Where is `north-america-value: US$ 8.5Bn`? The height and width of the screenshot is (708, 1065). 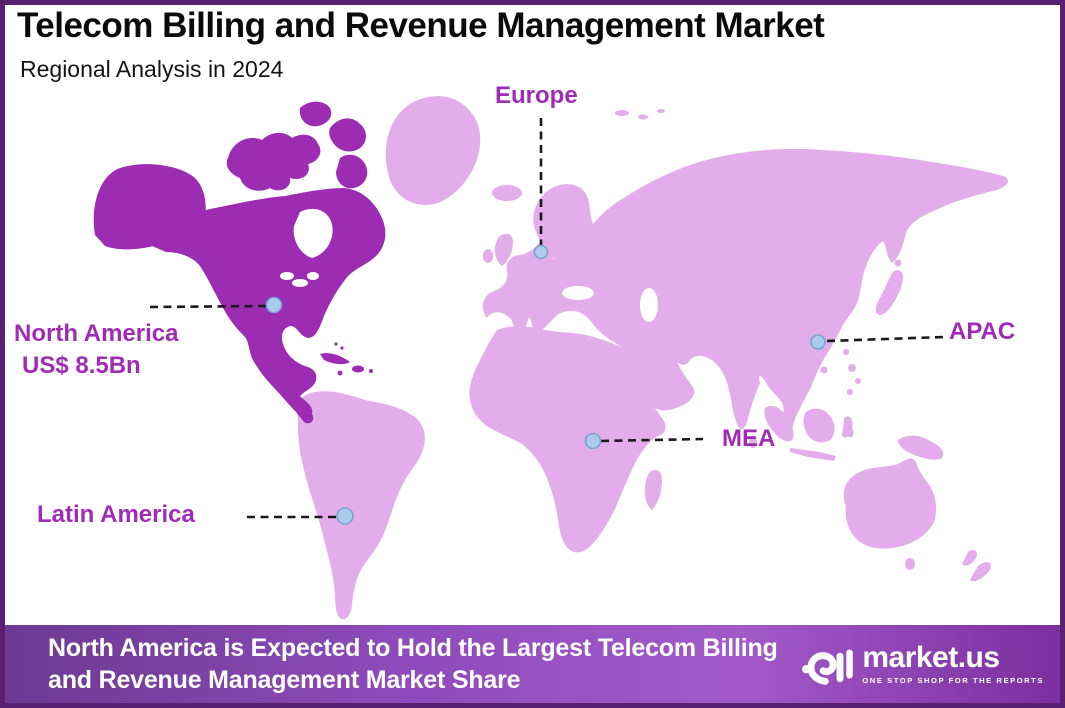 north-america-value: US$ 8.5Bn is located at coordinates (81, 366).